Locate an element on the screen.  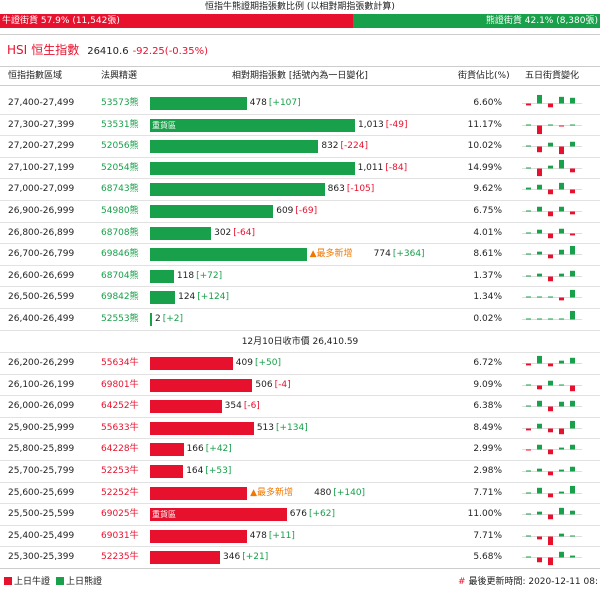
contracts-count: 124 is located at coordinates (187, 297).